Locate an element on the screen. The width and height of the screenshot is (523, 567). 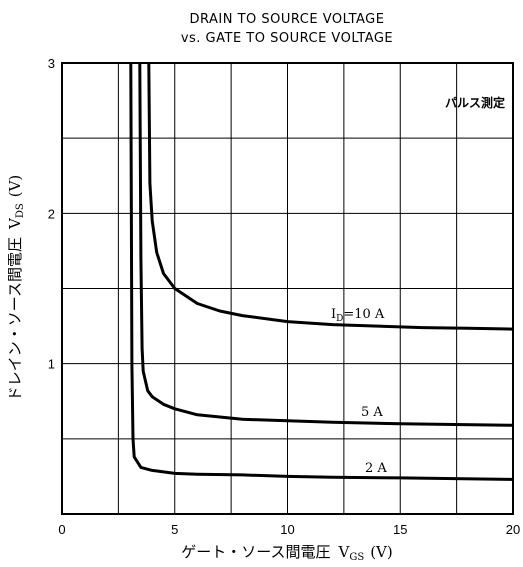
x-tick-label: 20 is located at coordinates (513, 529).